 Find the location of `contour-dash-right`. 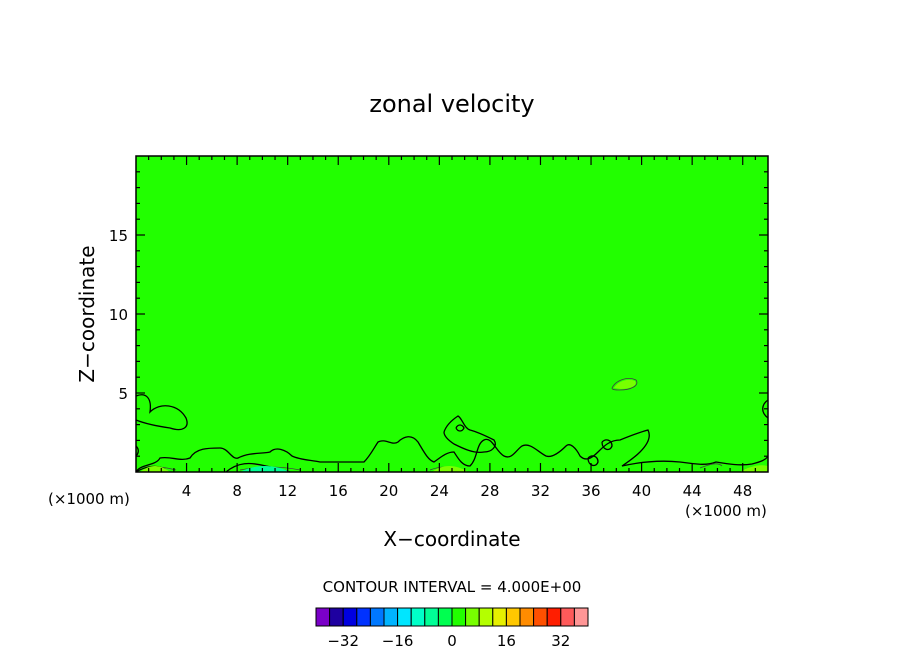

contour-dash-right is located at coordinates (711, 466).